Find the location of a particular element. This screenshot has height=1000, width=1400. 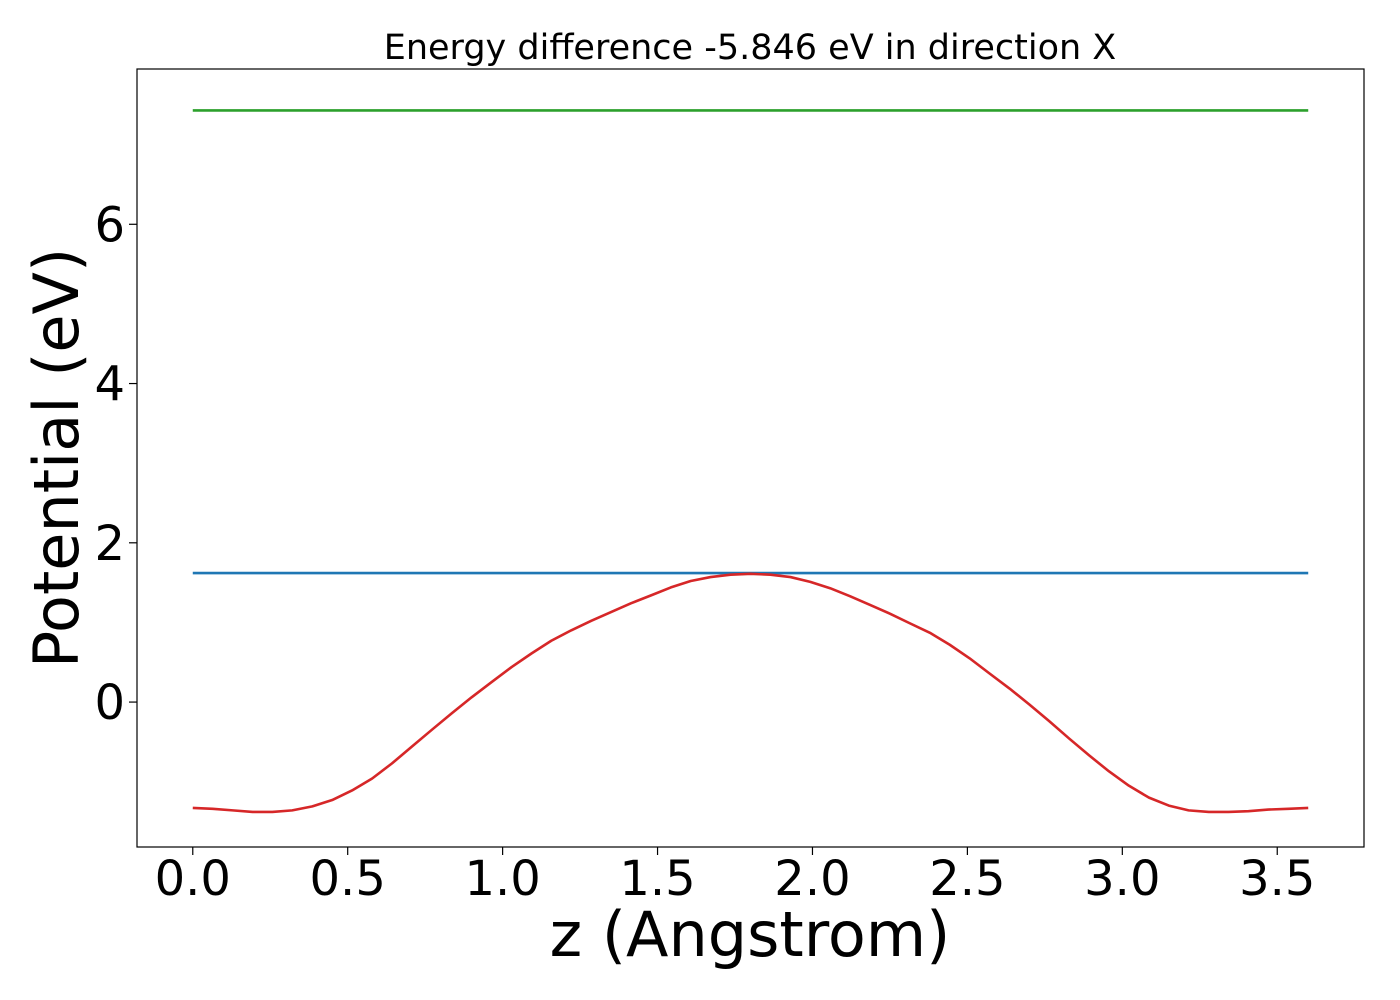

y-tick-label: 0 is located at coordinates (109, 703).